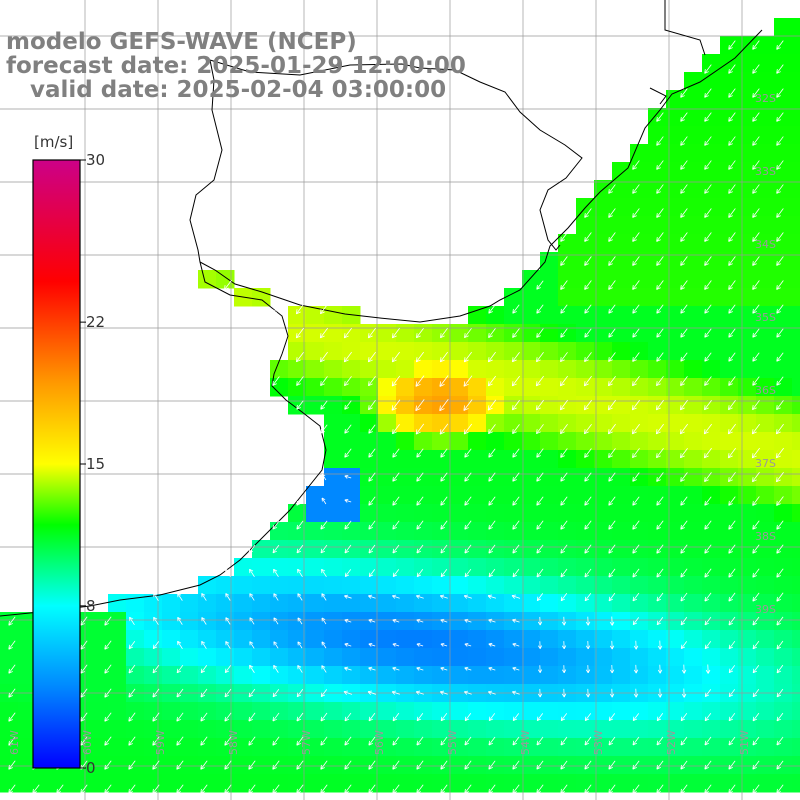 The image size is (800, 800). I want to click on title-line-2: forecast date: 2025-01-29 12:00:00, so click(236, 66).